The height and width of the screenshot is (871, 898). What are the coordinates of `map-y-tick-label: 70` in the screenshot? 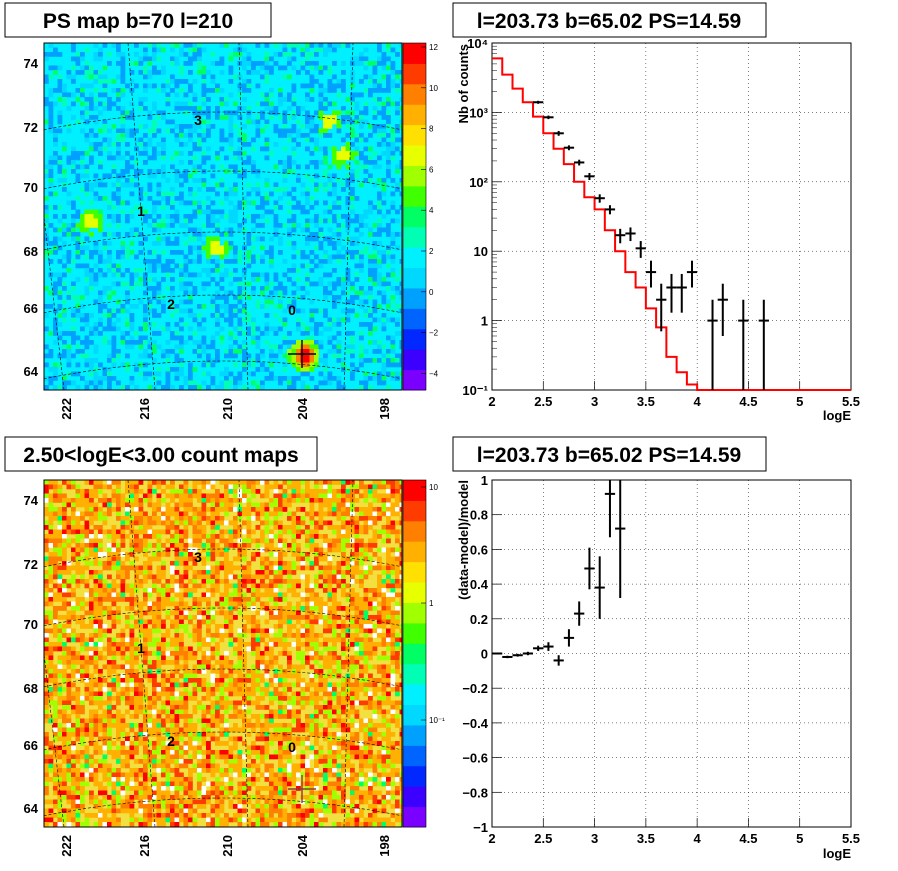 It's located at (31, 187).